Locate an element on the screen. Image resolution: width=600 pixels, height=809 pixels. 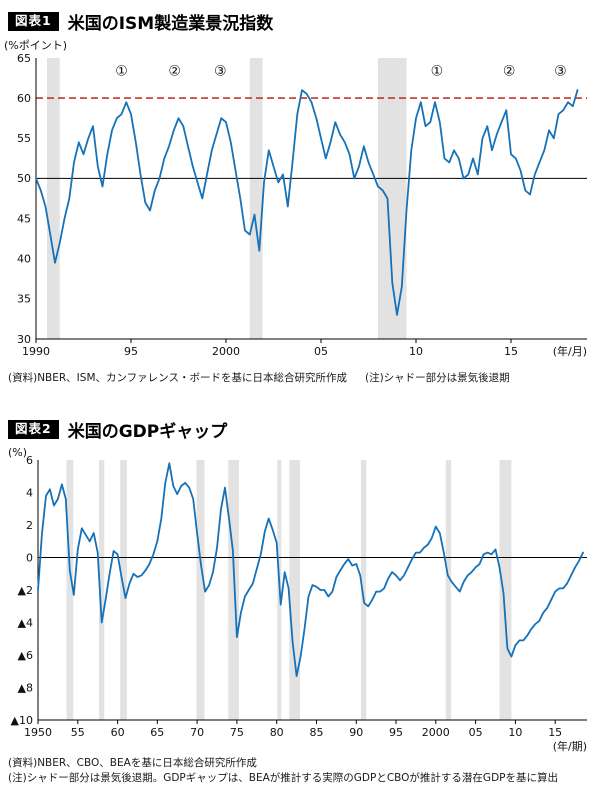
y-tick-label: ▲2 is located at coordinates (25, 590).